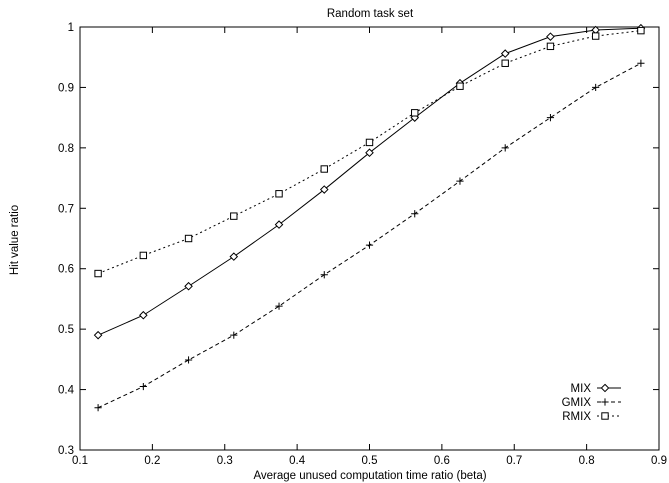  Describe the element at coordinates (659, 461) in the screenshot. I see `x-tick-label: 0.9` at that location.